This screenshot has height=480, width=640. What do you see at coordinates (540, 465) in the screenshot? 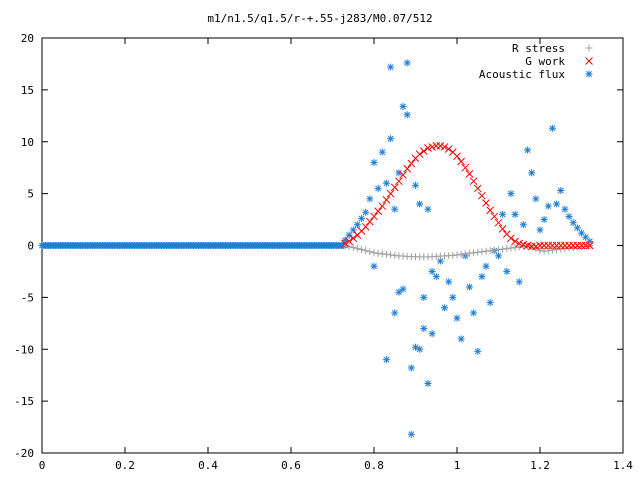
I see `x-tick-label: 1.2` at bounding box center [540, 465].